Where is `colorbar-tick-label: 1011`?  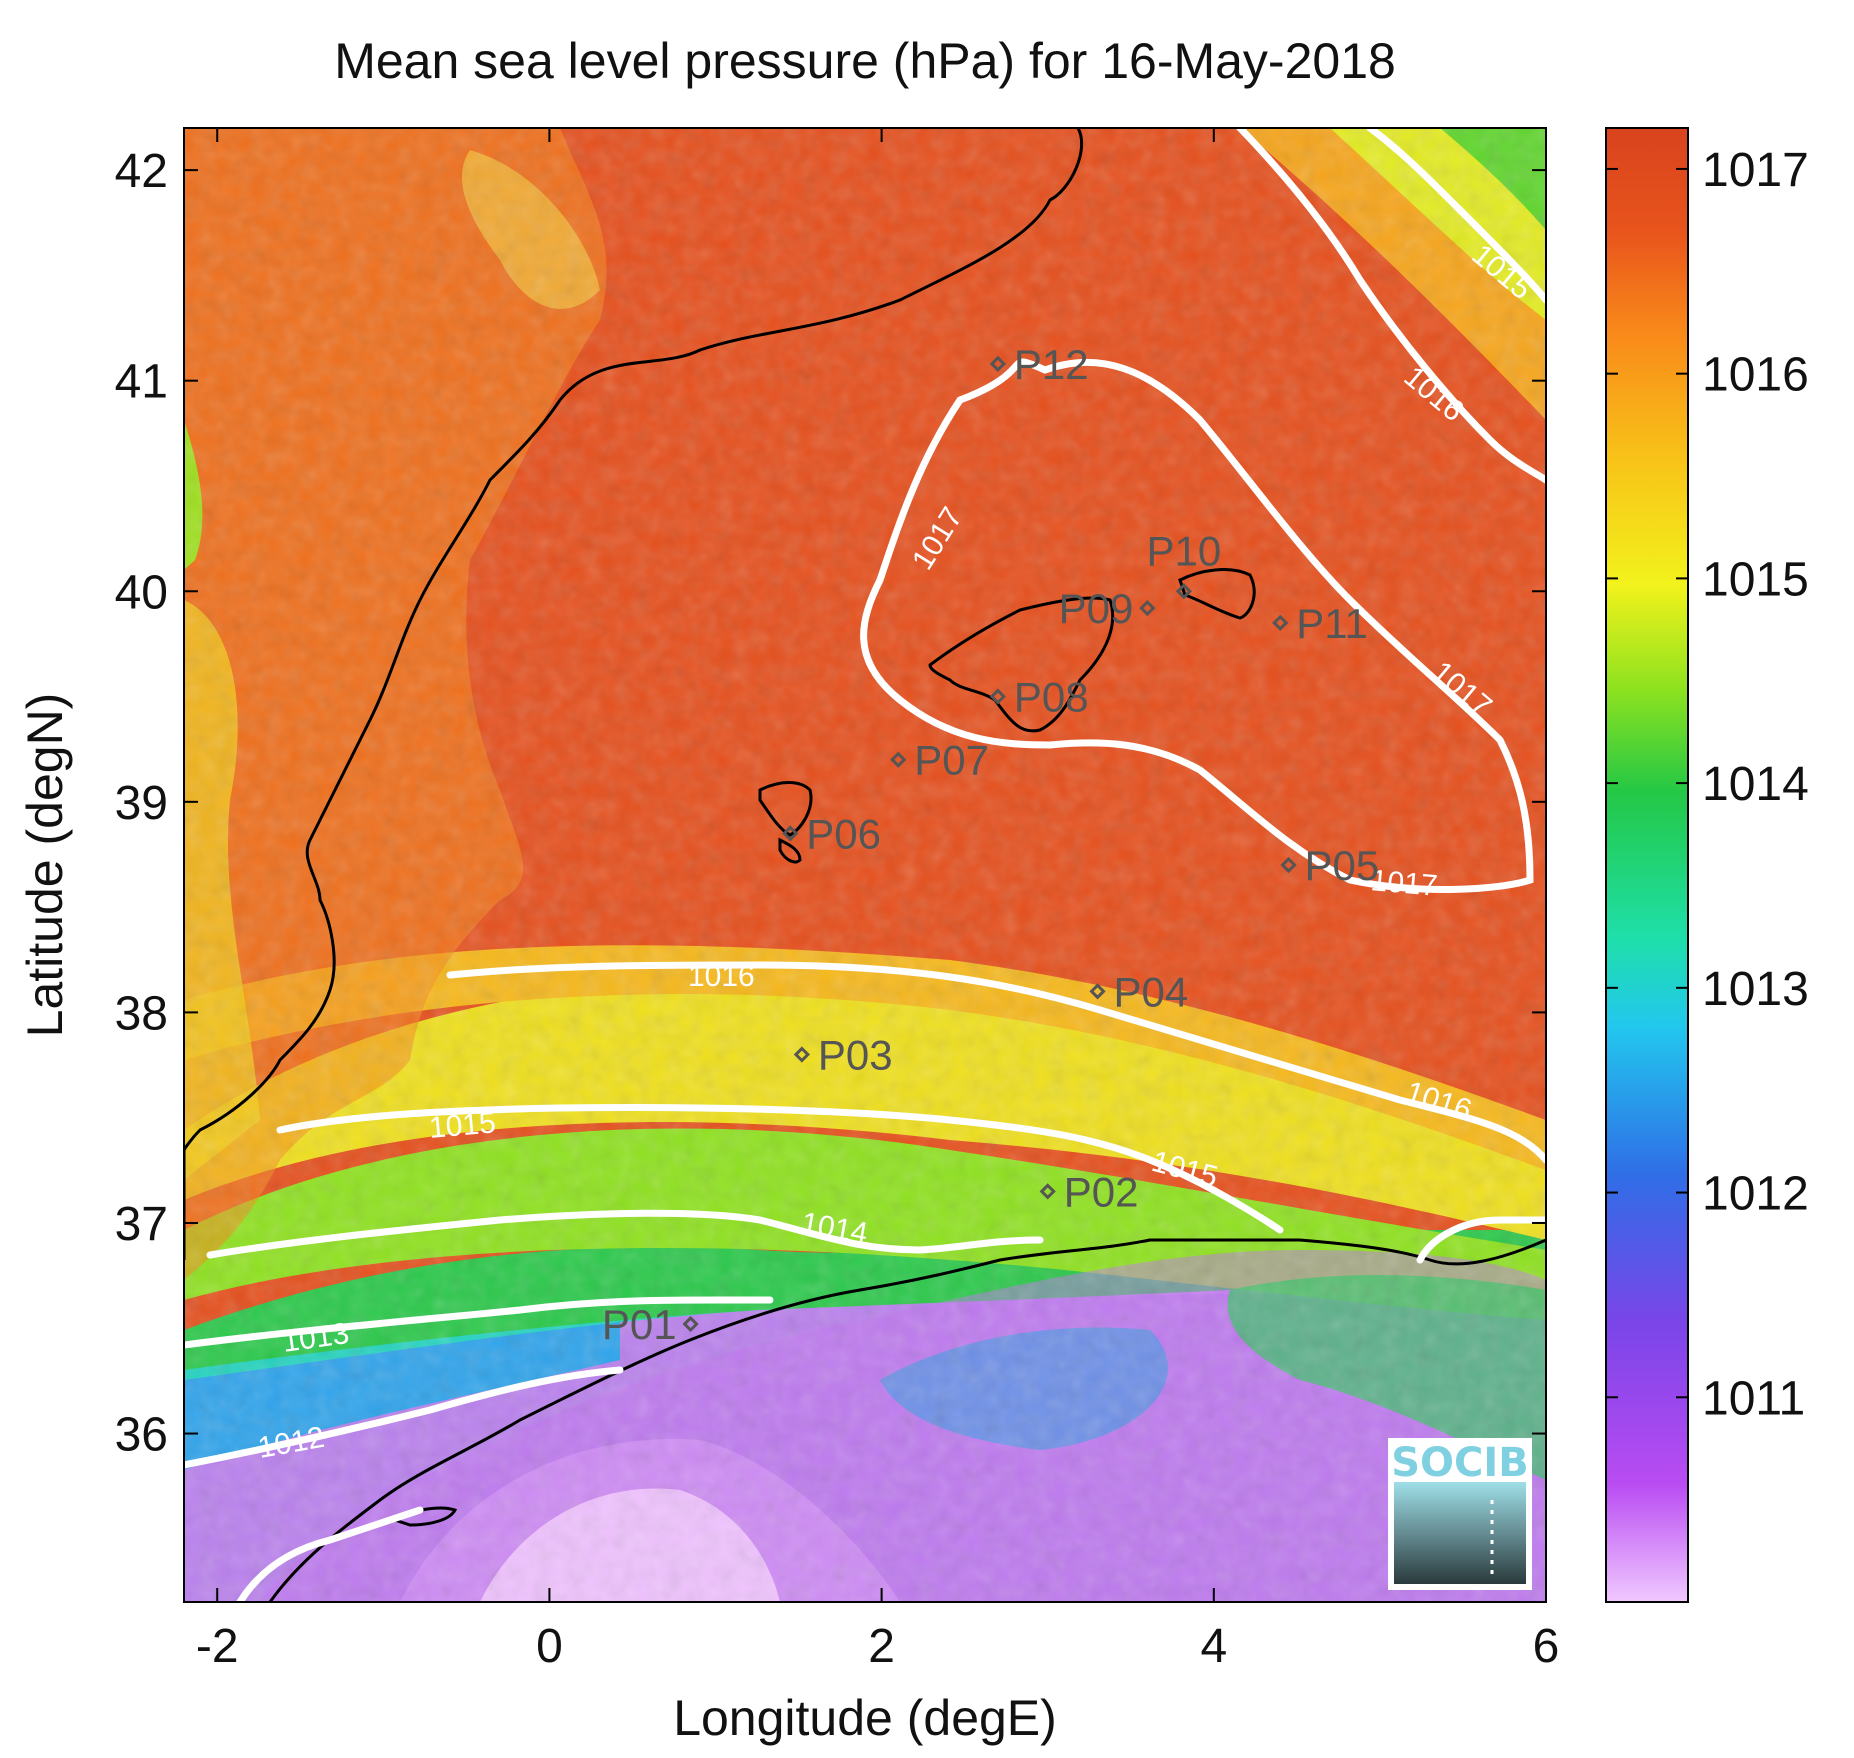
colorbar-tick-label: 1011 is located at coordinates (1753, 1398).